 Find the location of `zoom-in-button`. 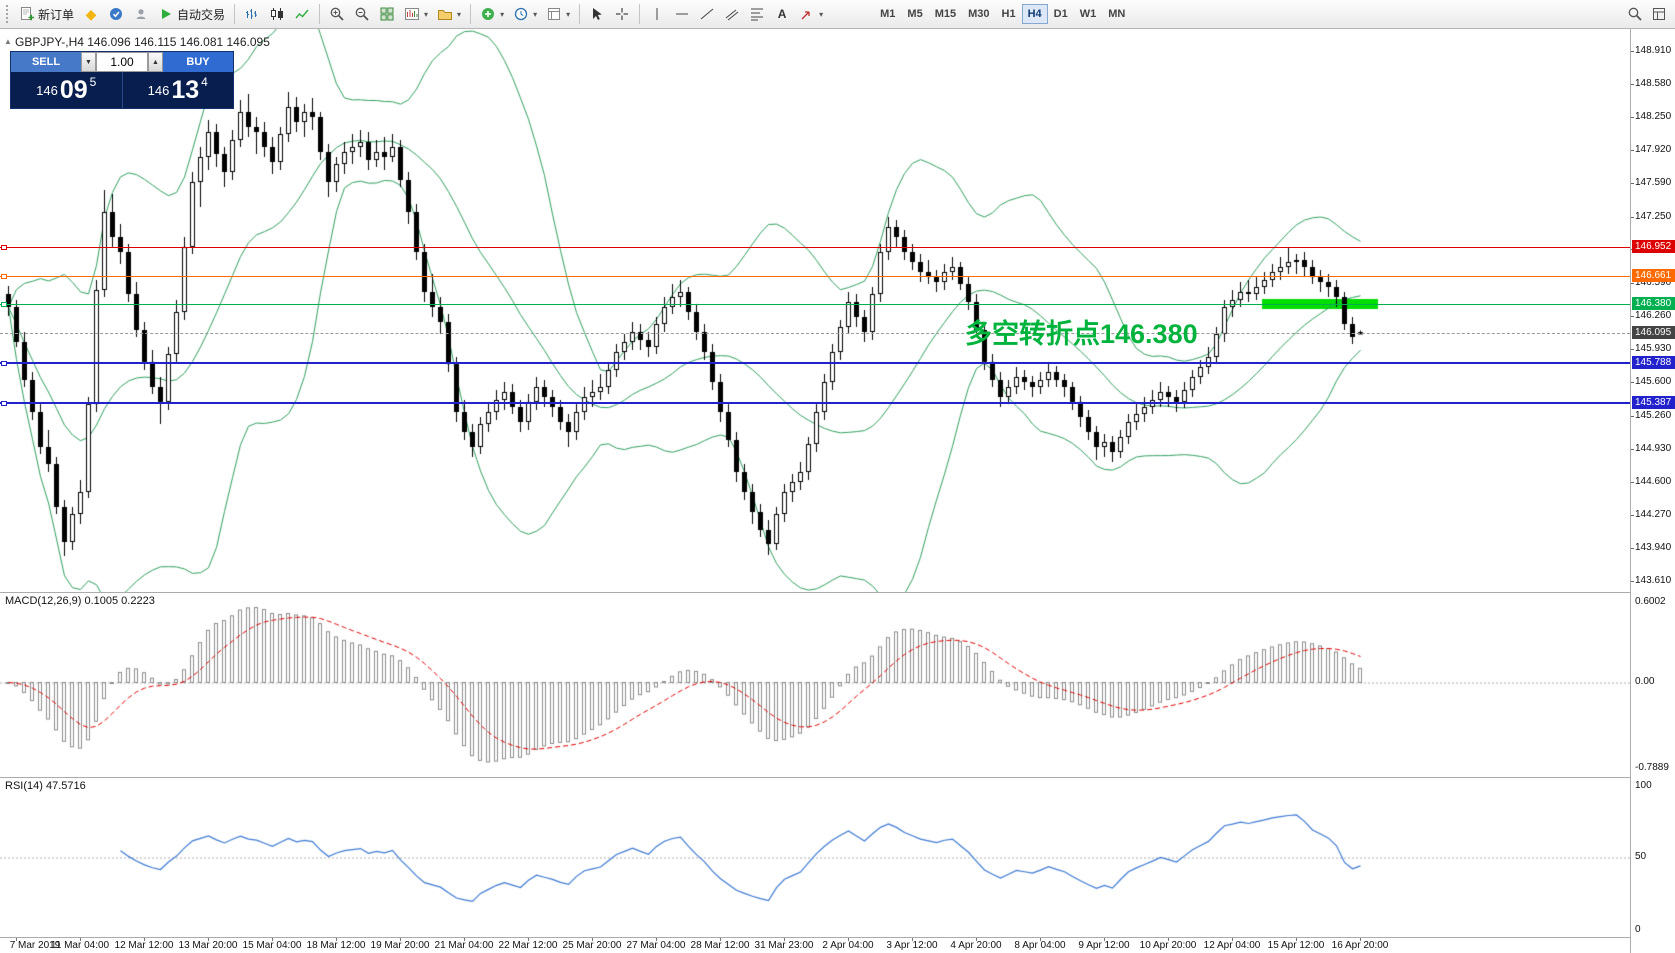

zoom-in-button is located at coordinates (337, 14).